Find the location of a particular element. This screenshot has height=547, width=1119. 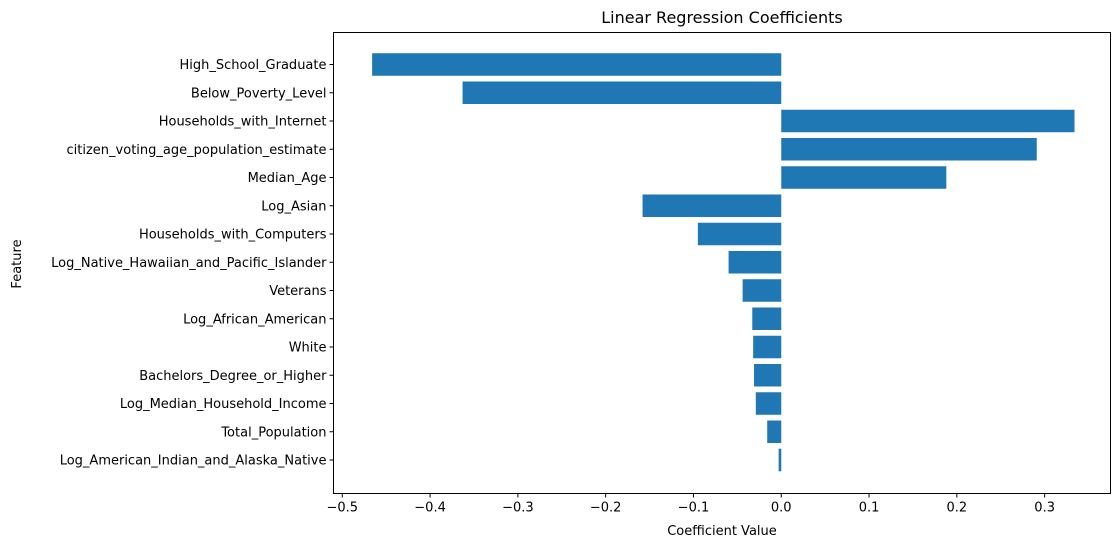

bar-households-with-computers is located at coordinates (739, 234).